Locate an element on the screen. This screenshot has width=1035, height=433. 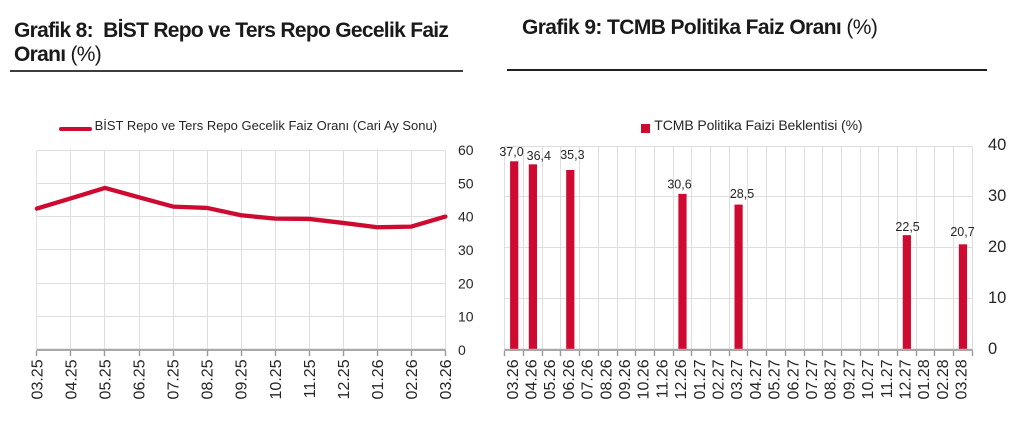
svg-text: 02.28 is located at coordinates (943, 379).